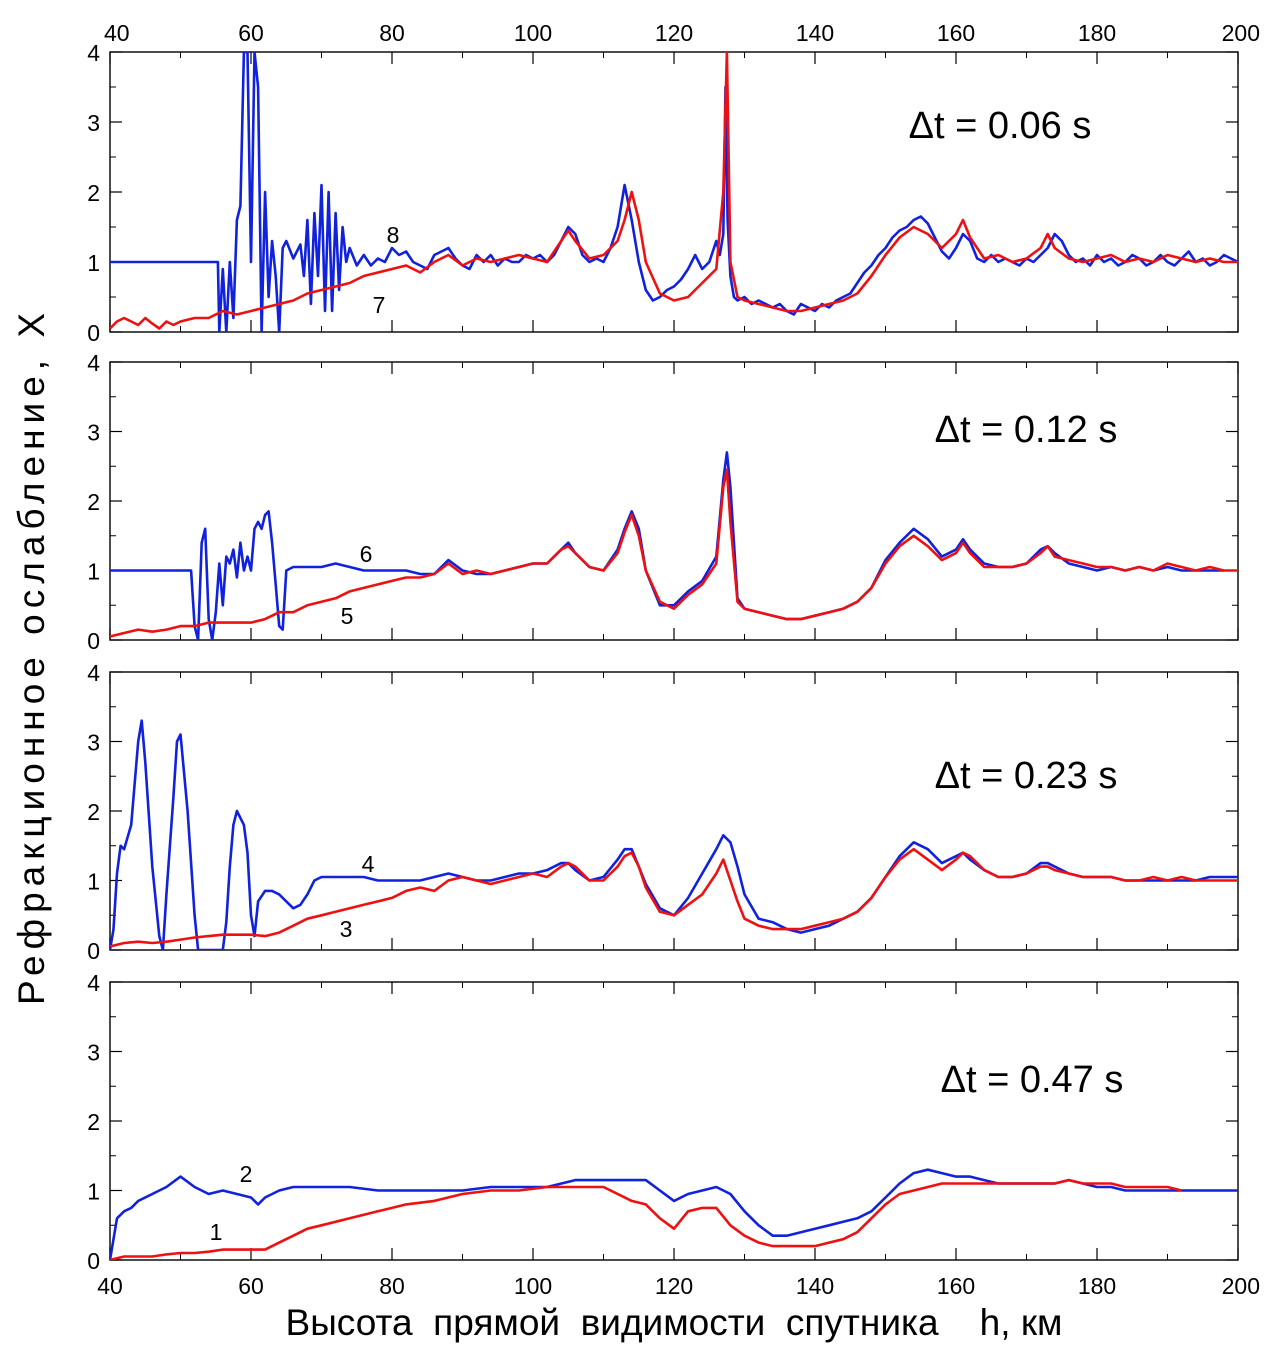 This screenshot has width=1266, height=1347. I want to click on series-label-4: 4, so click(368, 864).